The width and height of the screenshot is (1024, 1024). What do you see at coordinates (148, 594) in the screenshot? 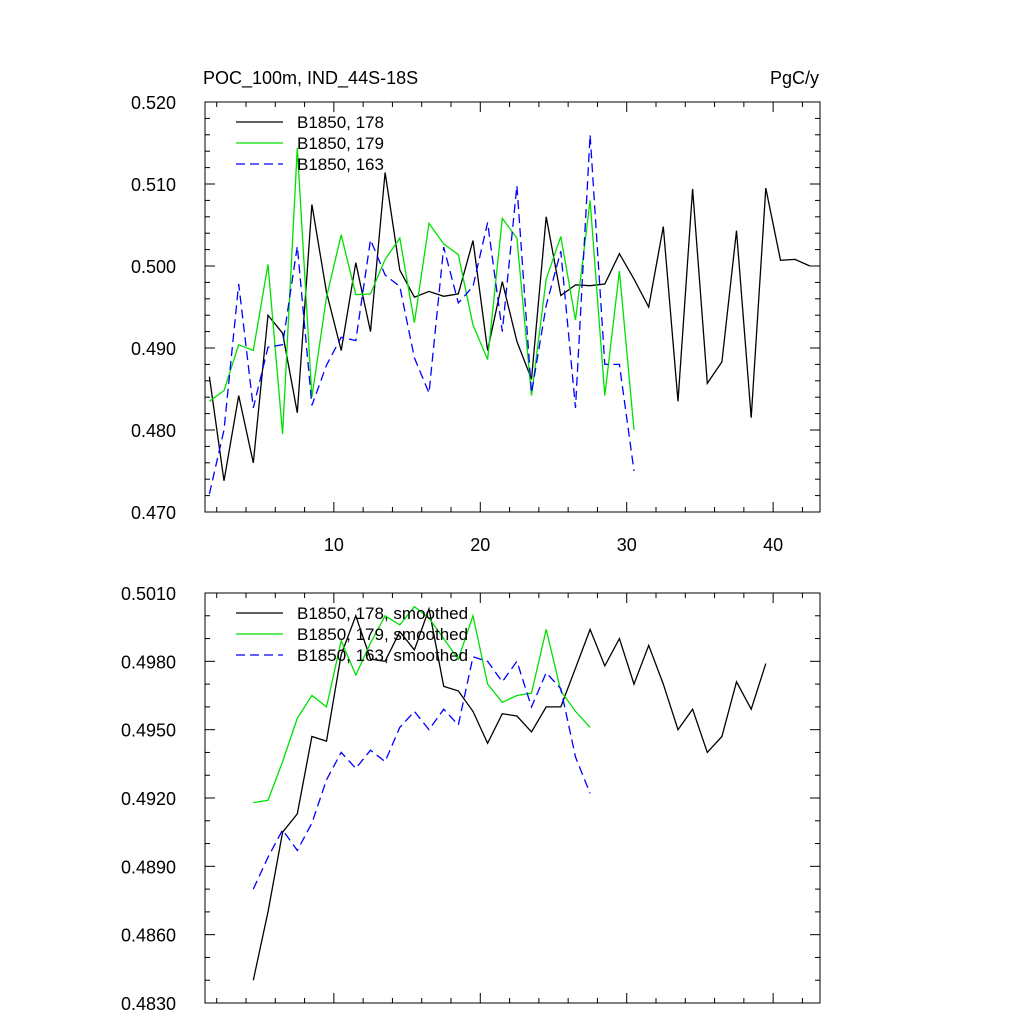
I see `bottom-y-tick-label: 0.5010` at bounding box center [148, 594].